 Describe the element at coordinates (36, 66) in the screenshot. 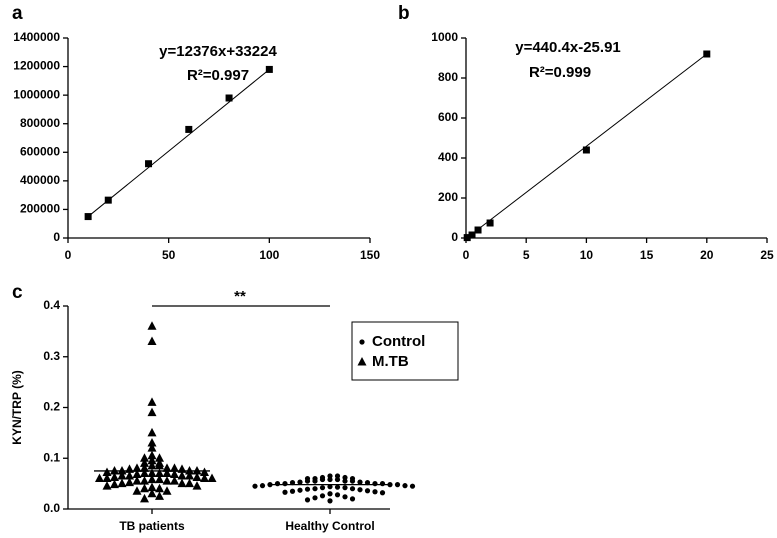

I see `y-tick-label: 1200000` at that location.